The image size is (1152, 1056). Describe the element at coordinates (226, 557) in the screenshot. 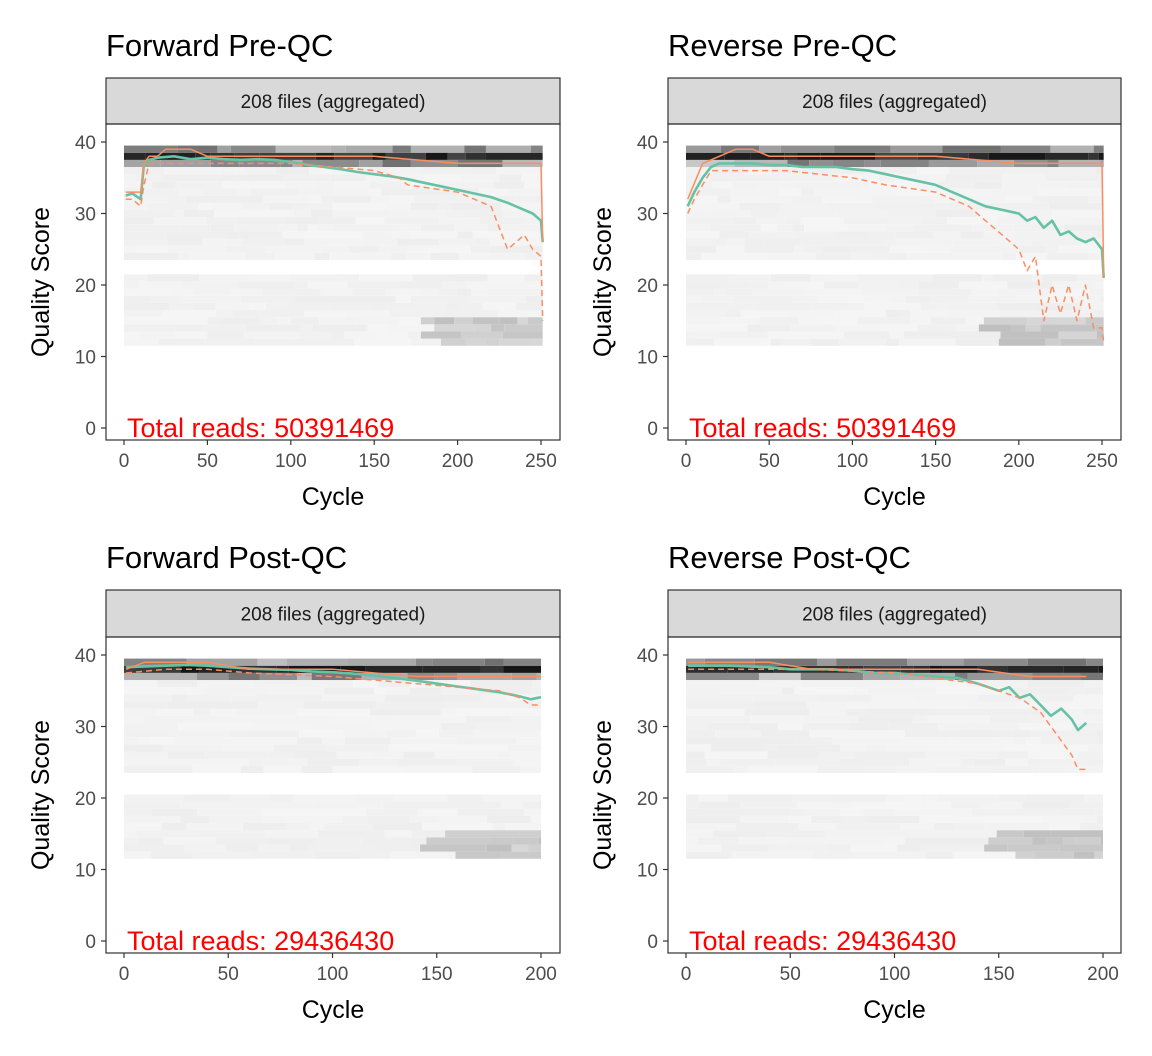

I see `panel-title: Forward Post-QC` at that location.